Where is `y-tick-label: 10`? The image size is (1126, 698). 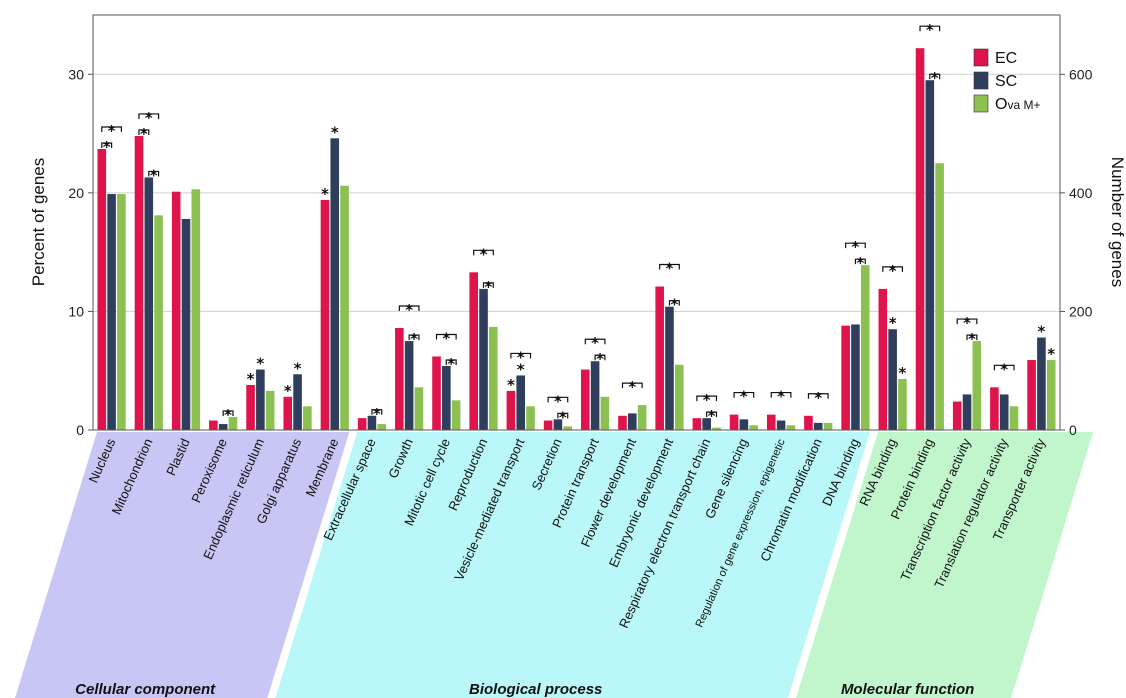 y-tick-label: 10 is located at coordinates (76, 311).